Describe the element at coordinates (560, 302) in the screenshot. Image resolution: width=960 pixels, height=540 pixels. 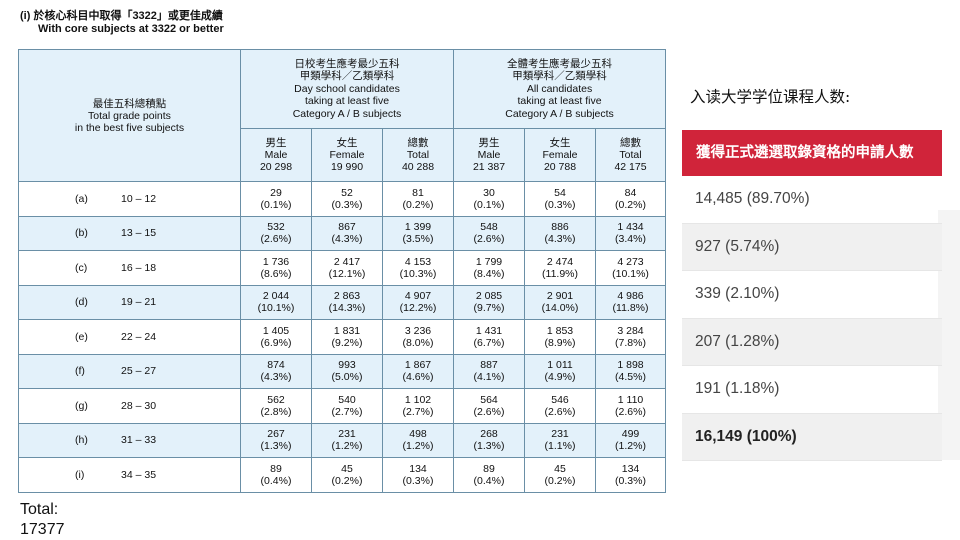
I see `table-cell: 2 901 (14.0%)` at that location.